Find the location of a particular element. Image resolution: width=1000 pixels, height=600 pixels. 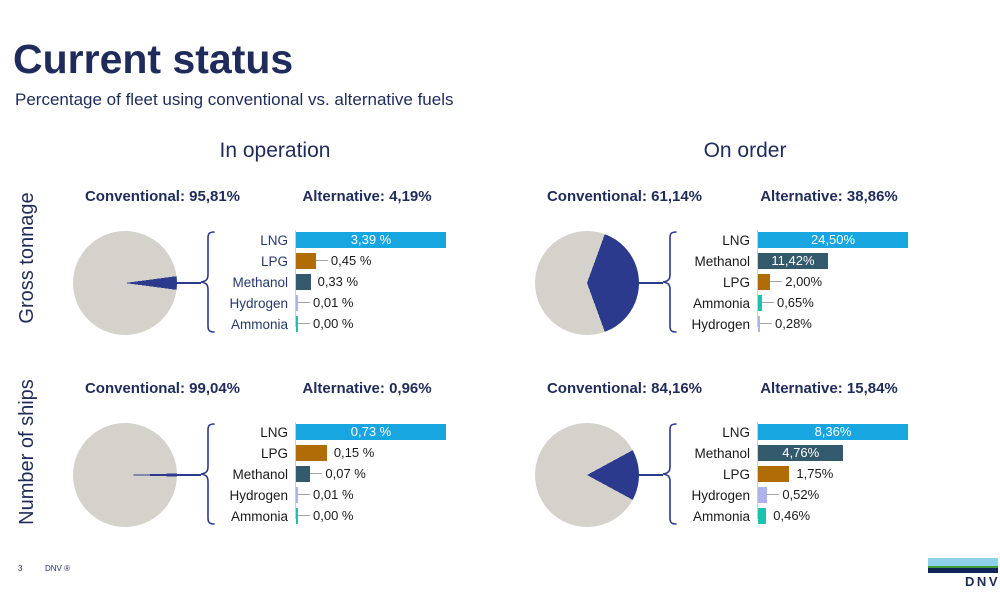

conventional-stat: Conventional: 99,04% is located at coordinates (162, 388).